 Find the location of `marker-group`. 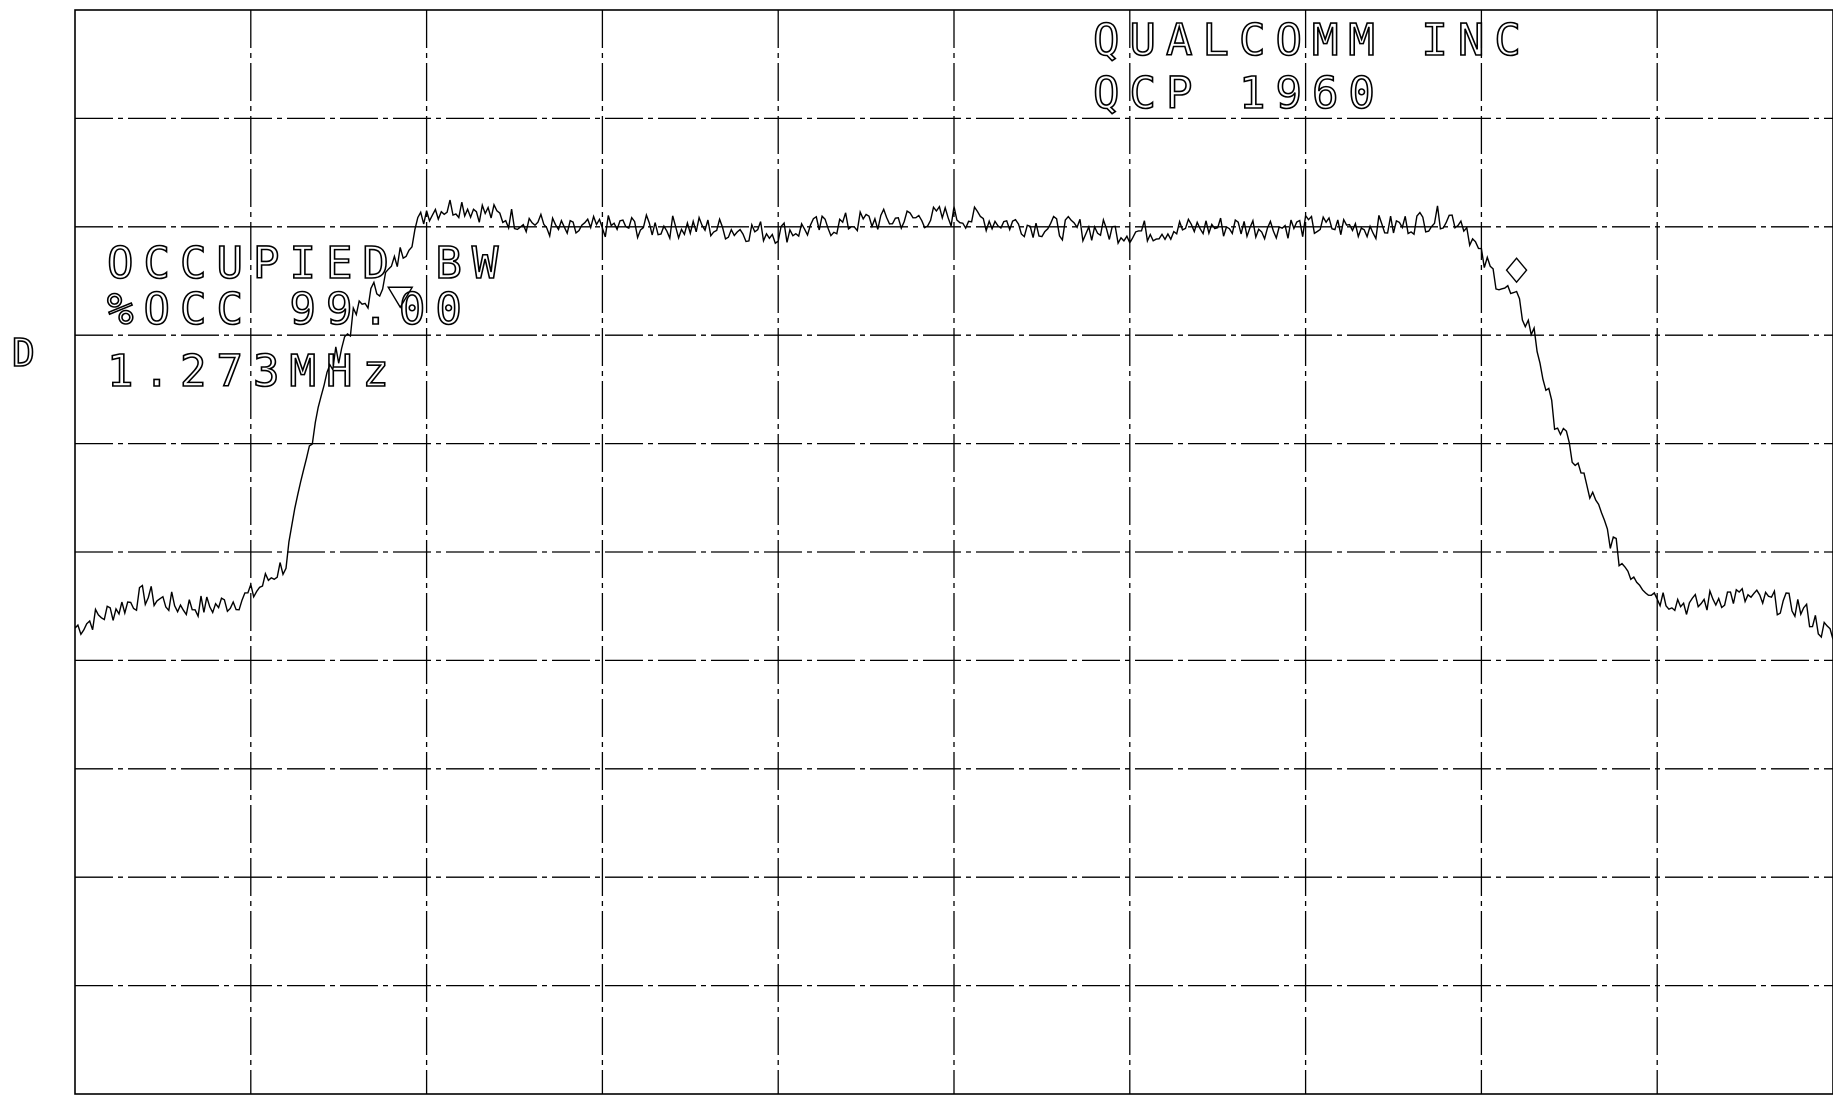

marker-group is located at coordinates (957, 283).